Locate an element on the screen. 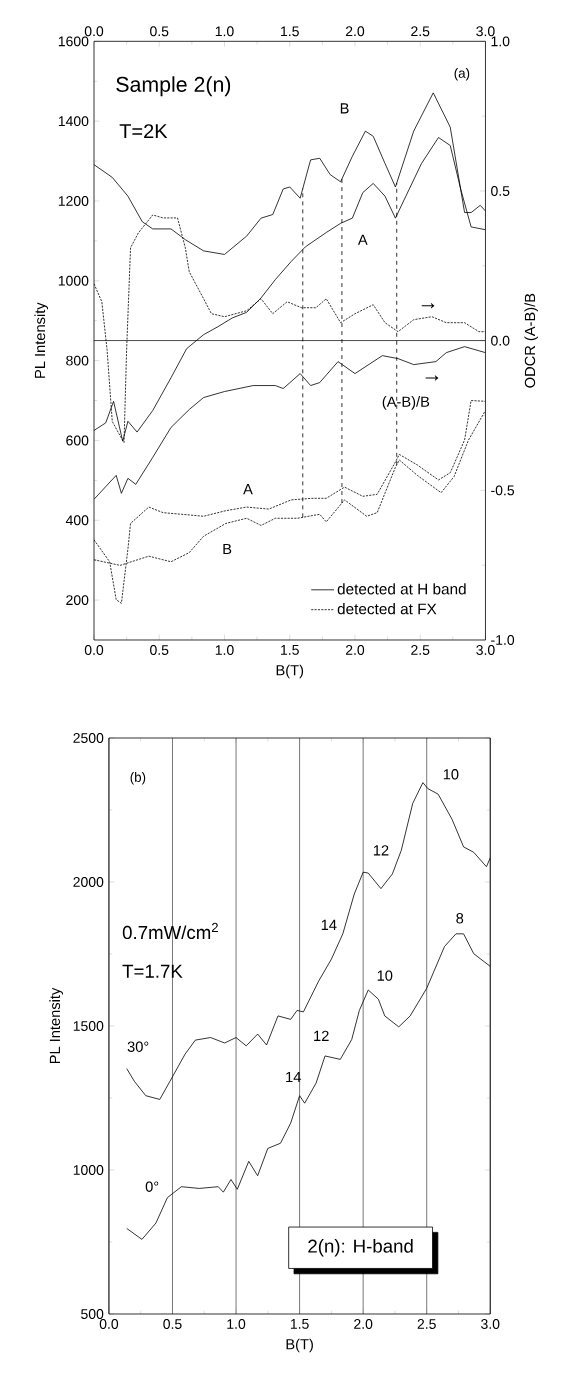 This screenshot has width=569, height=1386. y2-tick-label: -0.5 is located at coordinates (503, 490).